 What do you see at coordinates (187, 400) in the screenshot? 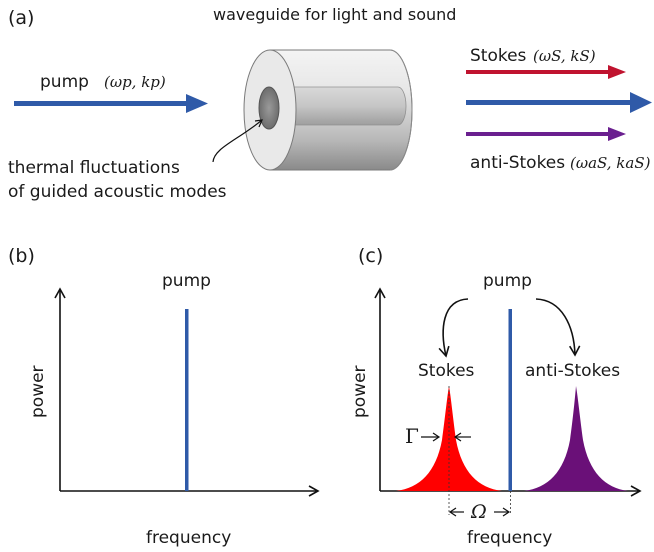
I see `pump-line-b` at bounding box center [187, 400].